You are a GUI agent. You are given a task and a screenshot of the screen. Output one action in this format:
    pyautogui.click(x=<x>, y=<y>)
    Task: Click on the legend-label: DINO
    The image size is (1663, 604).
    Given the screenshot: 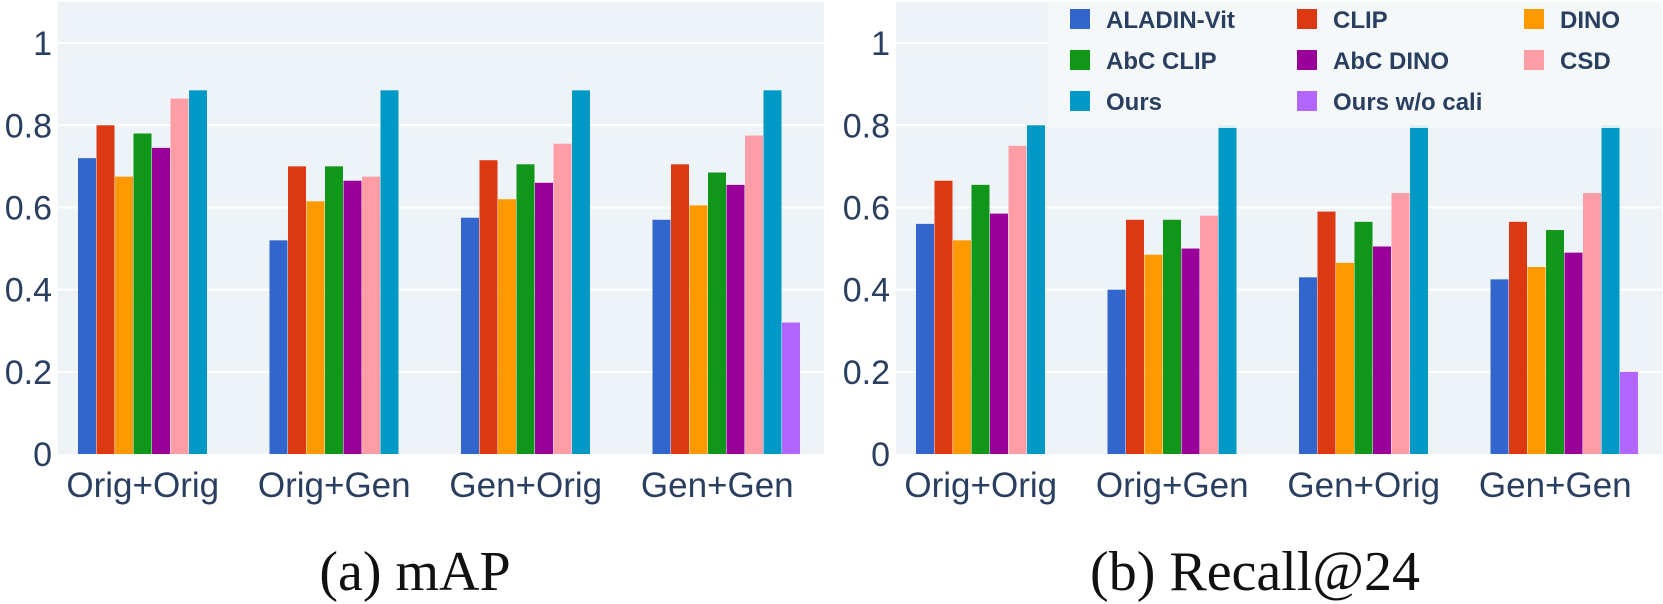 What is the action you would take?
    pyautogui.click(x=1590, y=20)
    